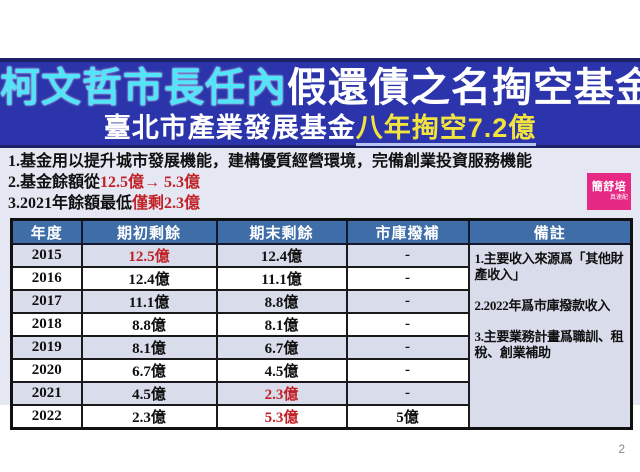  What do you see at coordinates (150, 182) in the screenshot?
I see `bullet-2-red-text: 12.5億→ 5.3億` at bounding box center [150, 182].